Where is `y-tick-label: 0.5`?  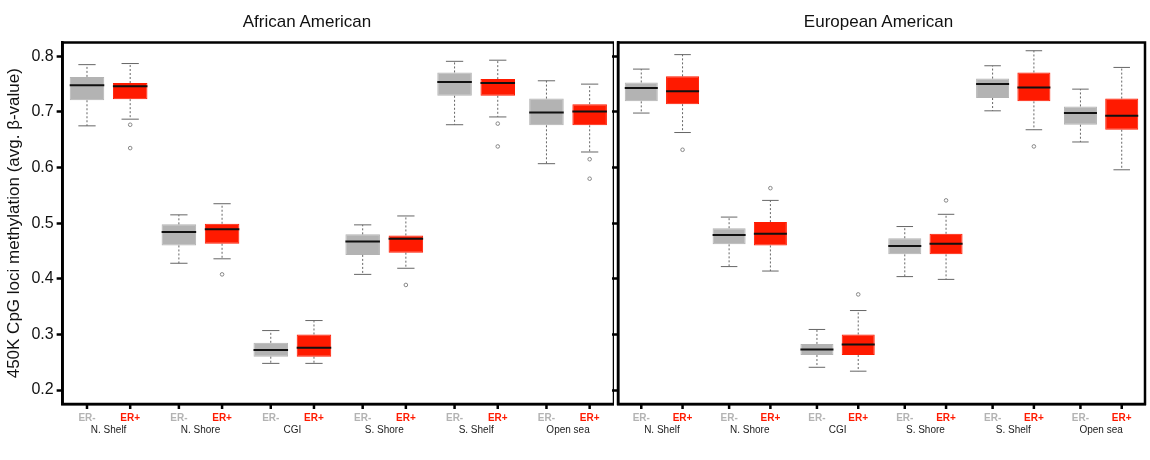 y-tick-label: 0.5 is located at coordinates (42, 222).